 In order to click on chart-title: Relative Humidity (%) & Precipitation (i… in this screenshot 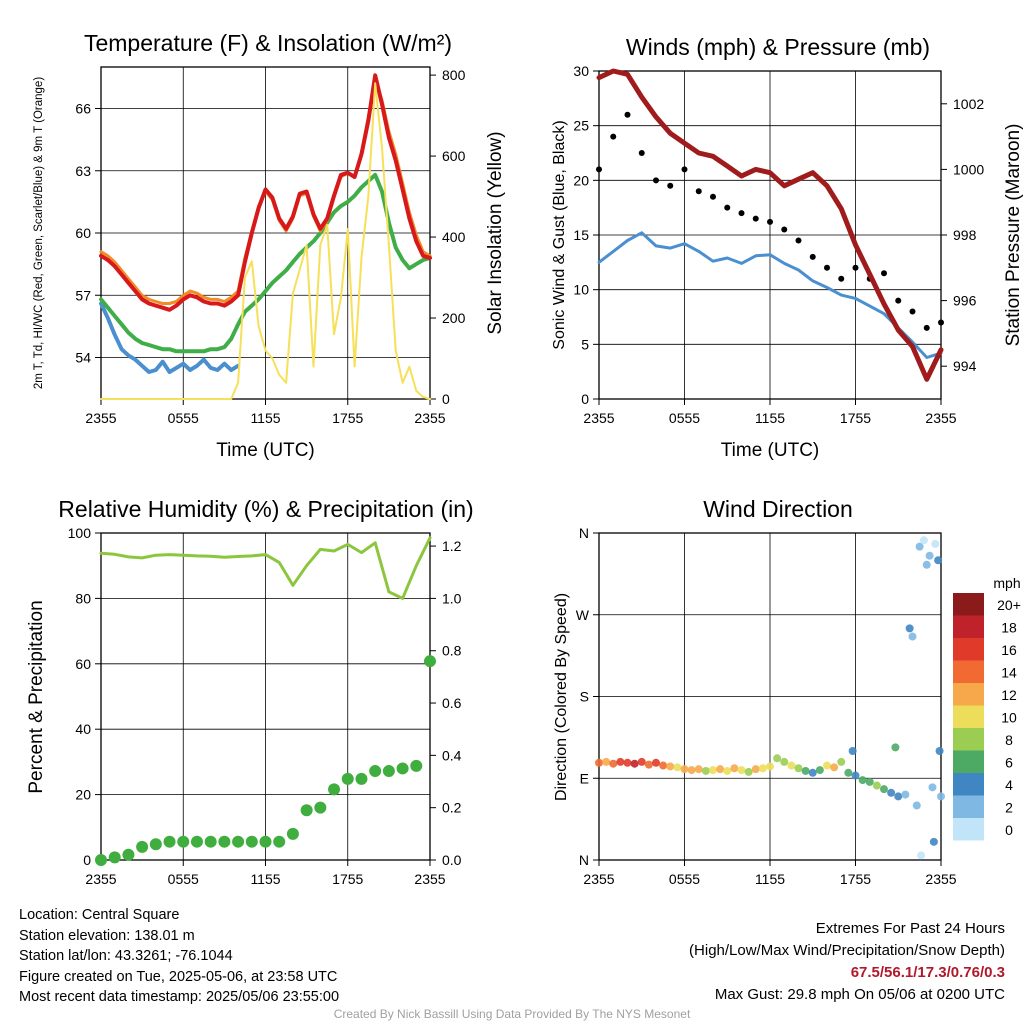, I will do `click(265, 509)`.